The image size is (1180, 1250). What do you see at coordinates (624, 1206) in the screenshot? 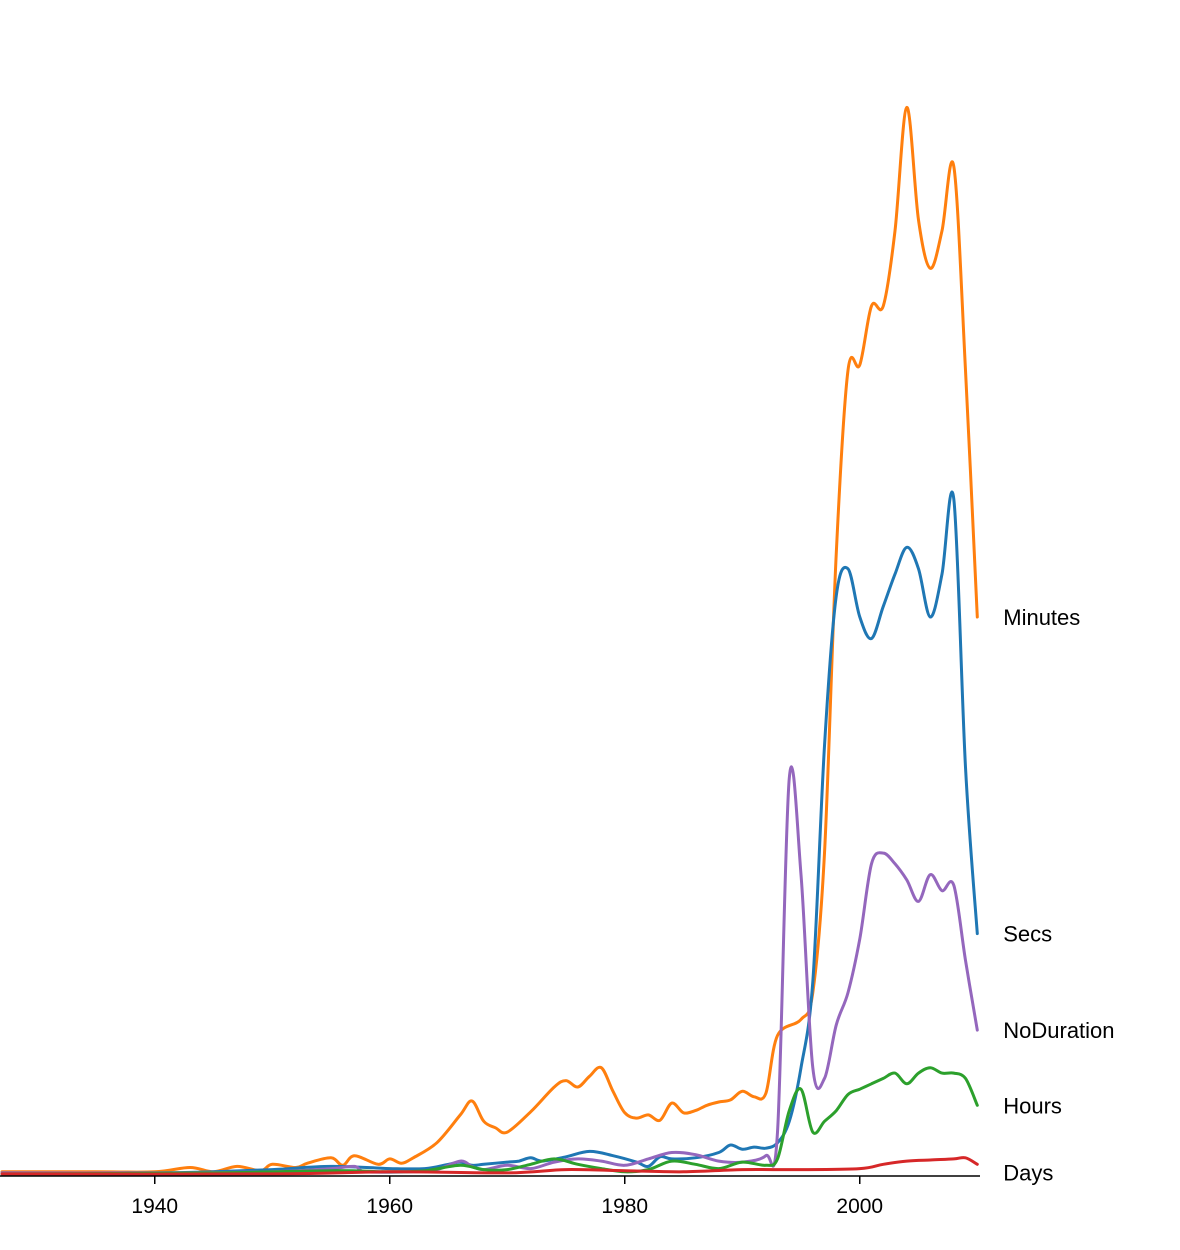
I see `x-tick-label-1980: 1980` at bounding box center [624, 1206].